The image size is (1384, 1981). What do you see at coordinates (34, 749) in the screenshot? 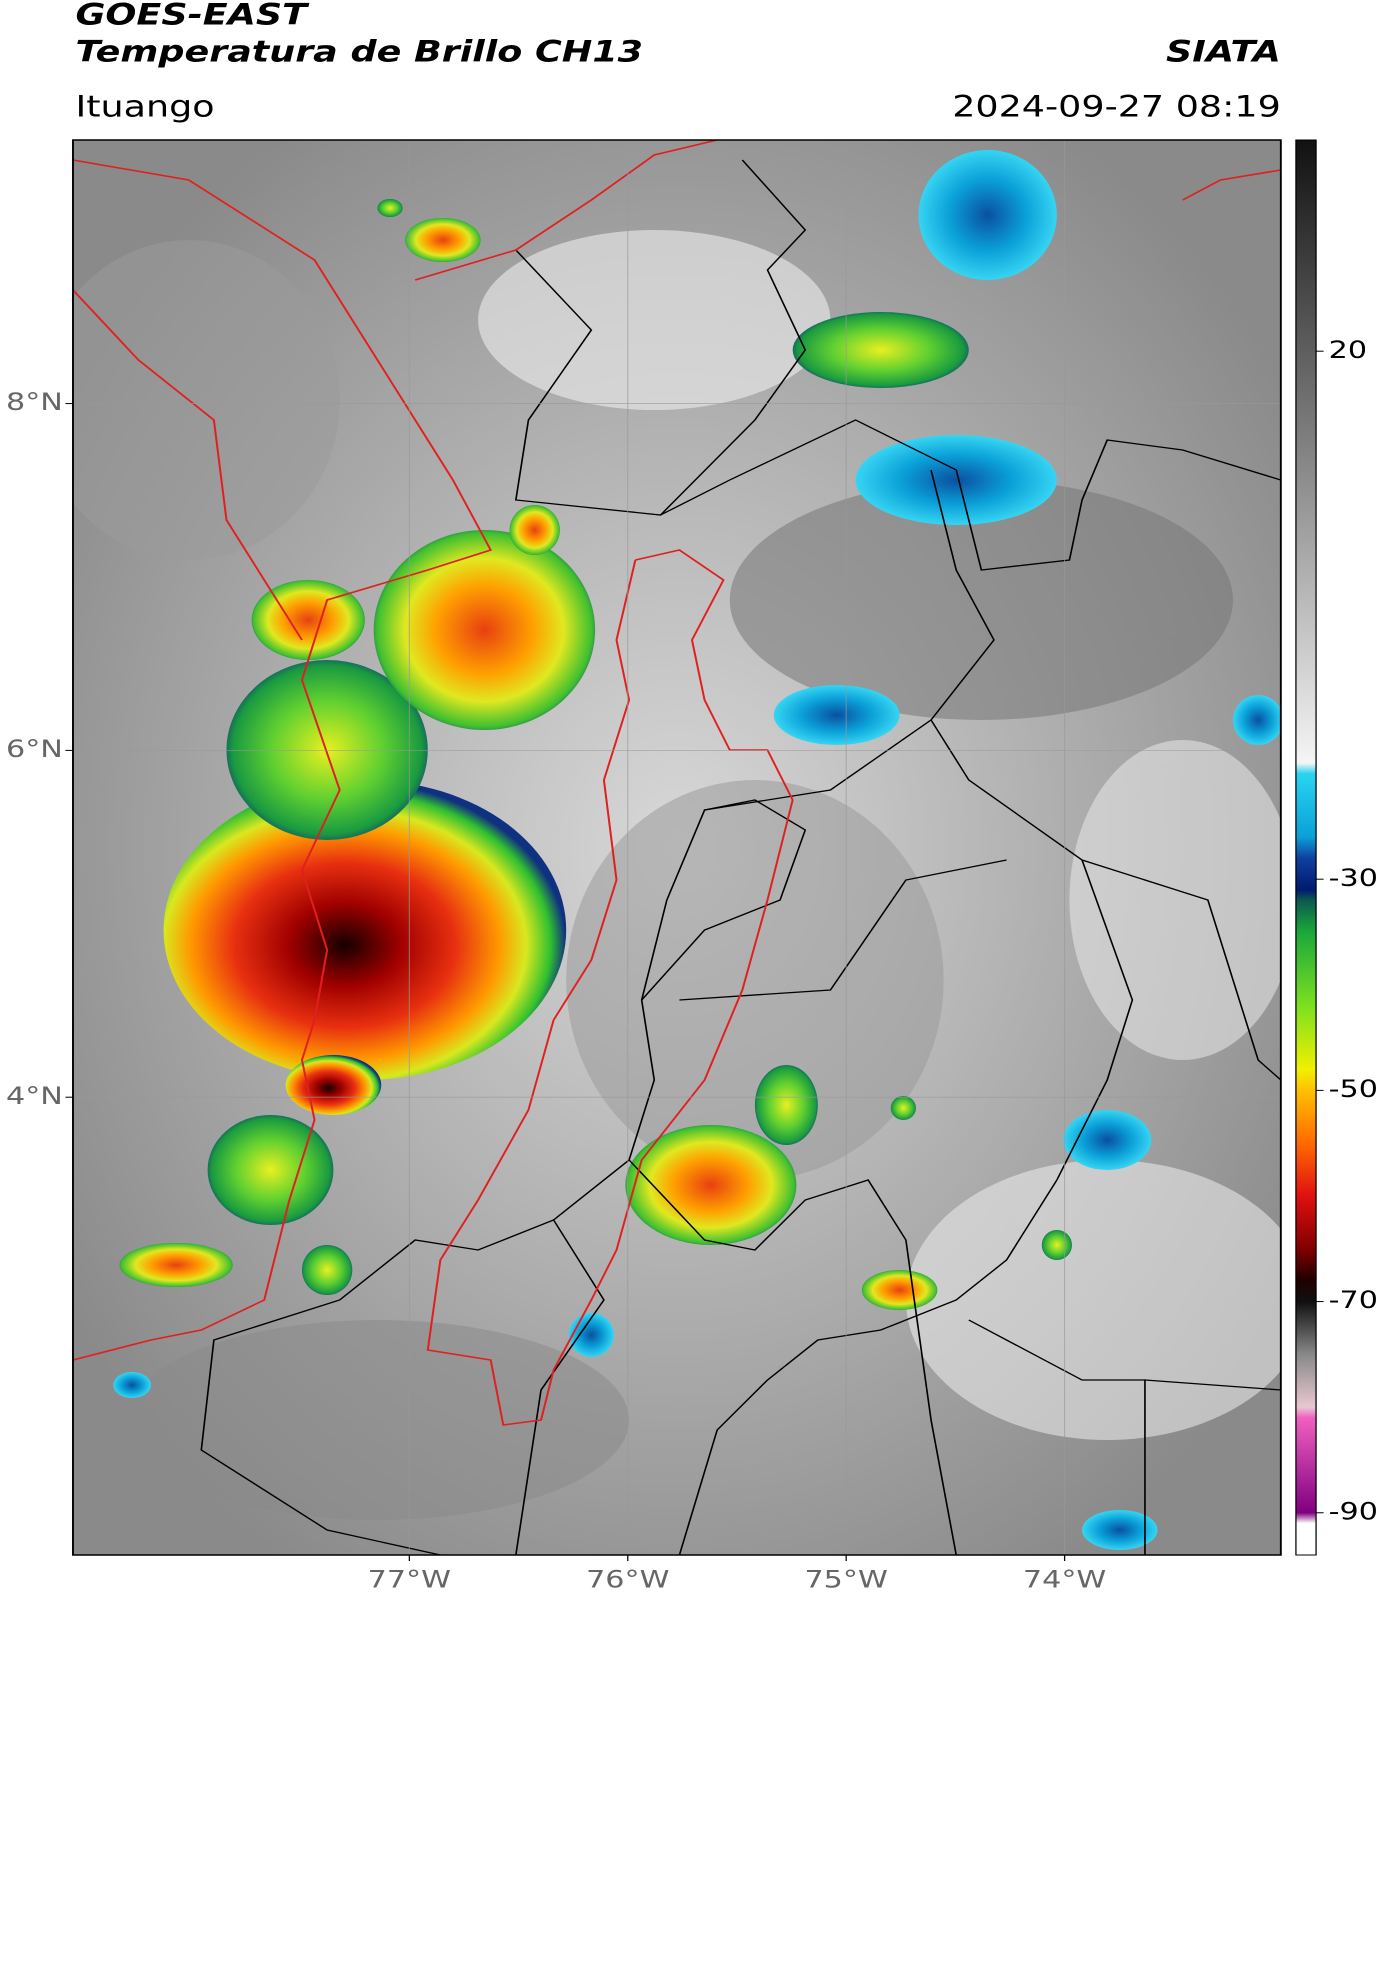
I see `y-tick-label: 6°N` at bounding box center [34, 749].